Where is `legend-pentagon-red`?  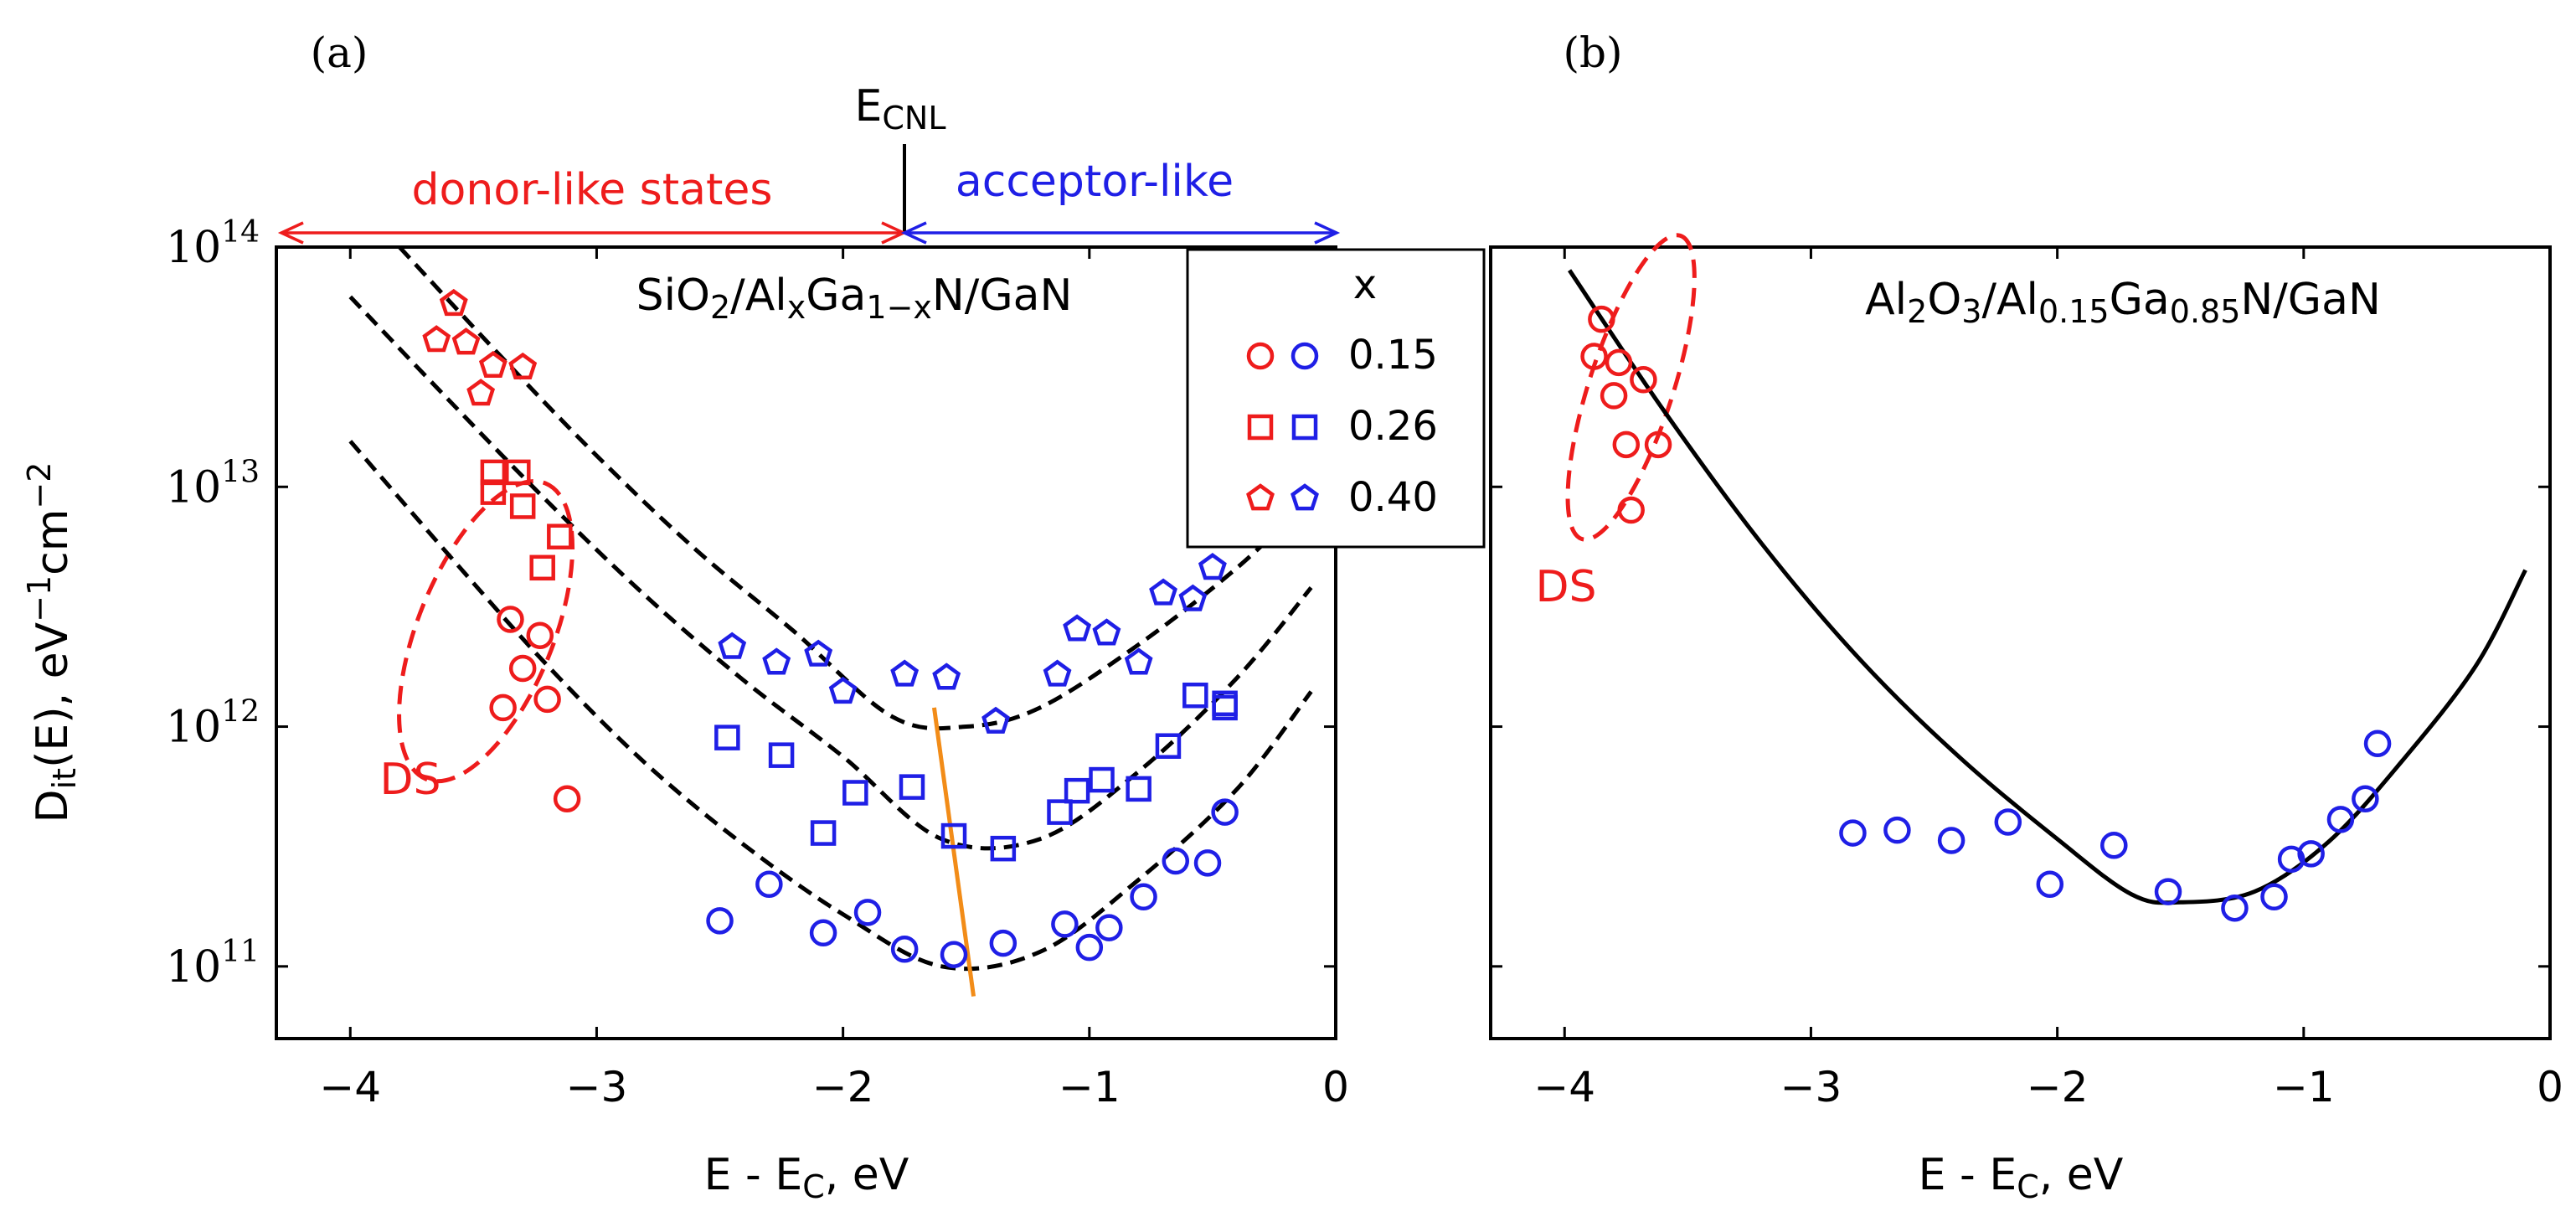 legend-pentagon-red is located at coordinates (1260, 497).